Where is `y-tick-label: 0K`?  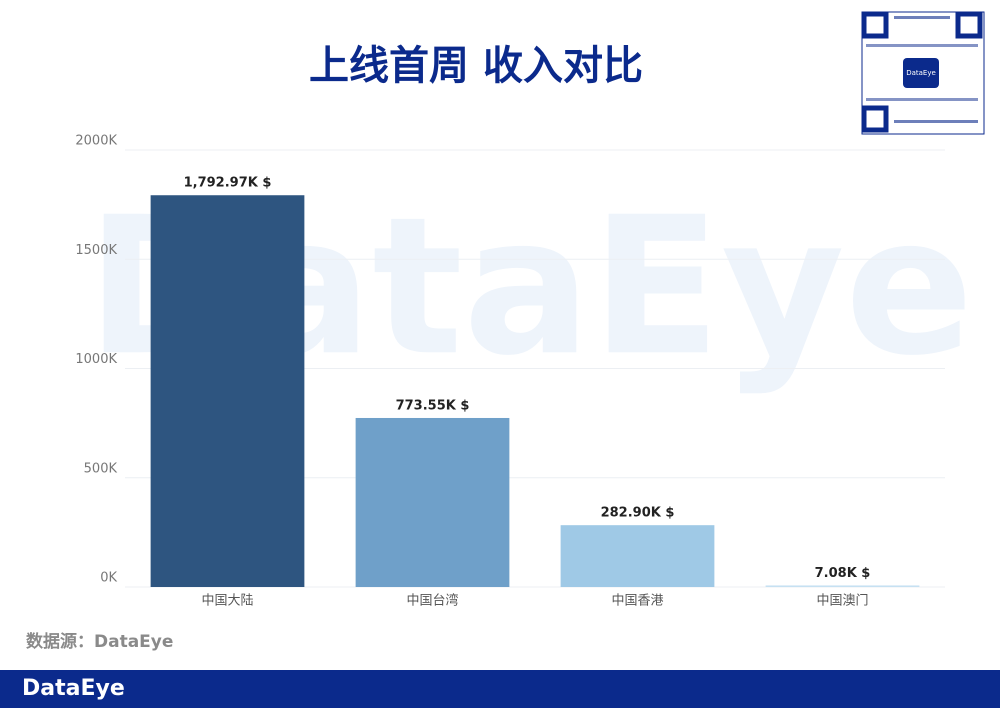
y-tick-label: 0K is located at coordinates (108, 578).